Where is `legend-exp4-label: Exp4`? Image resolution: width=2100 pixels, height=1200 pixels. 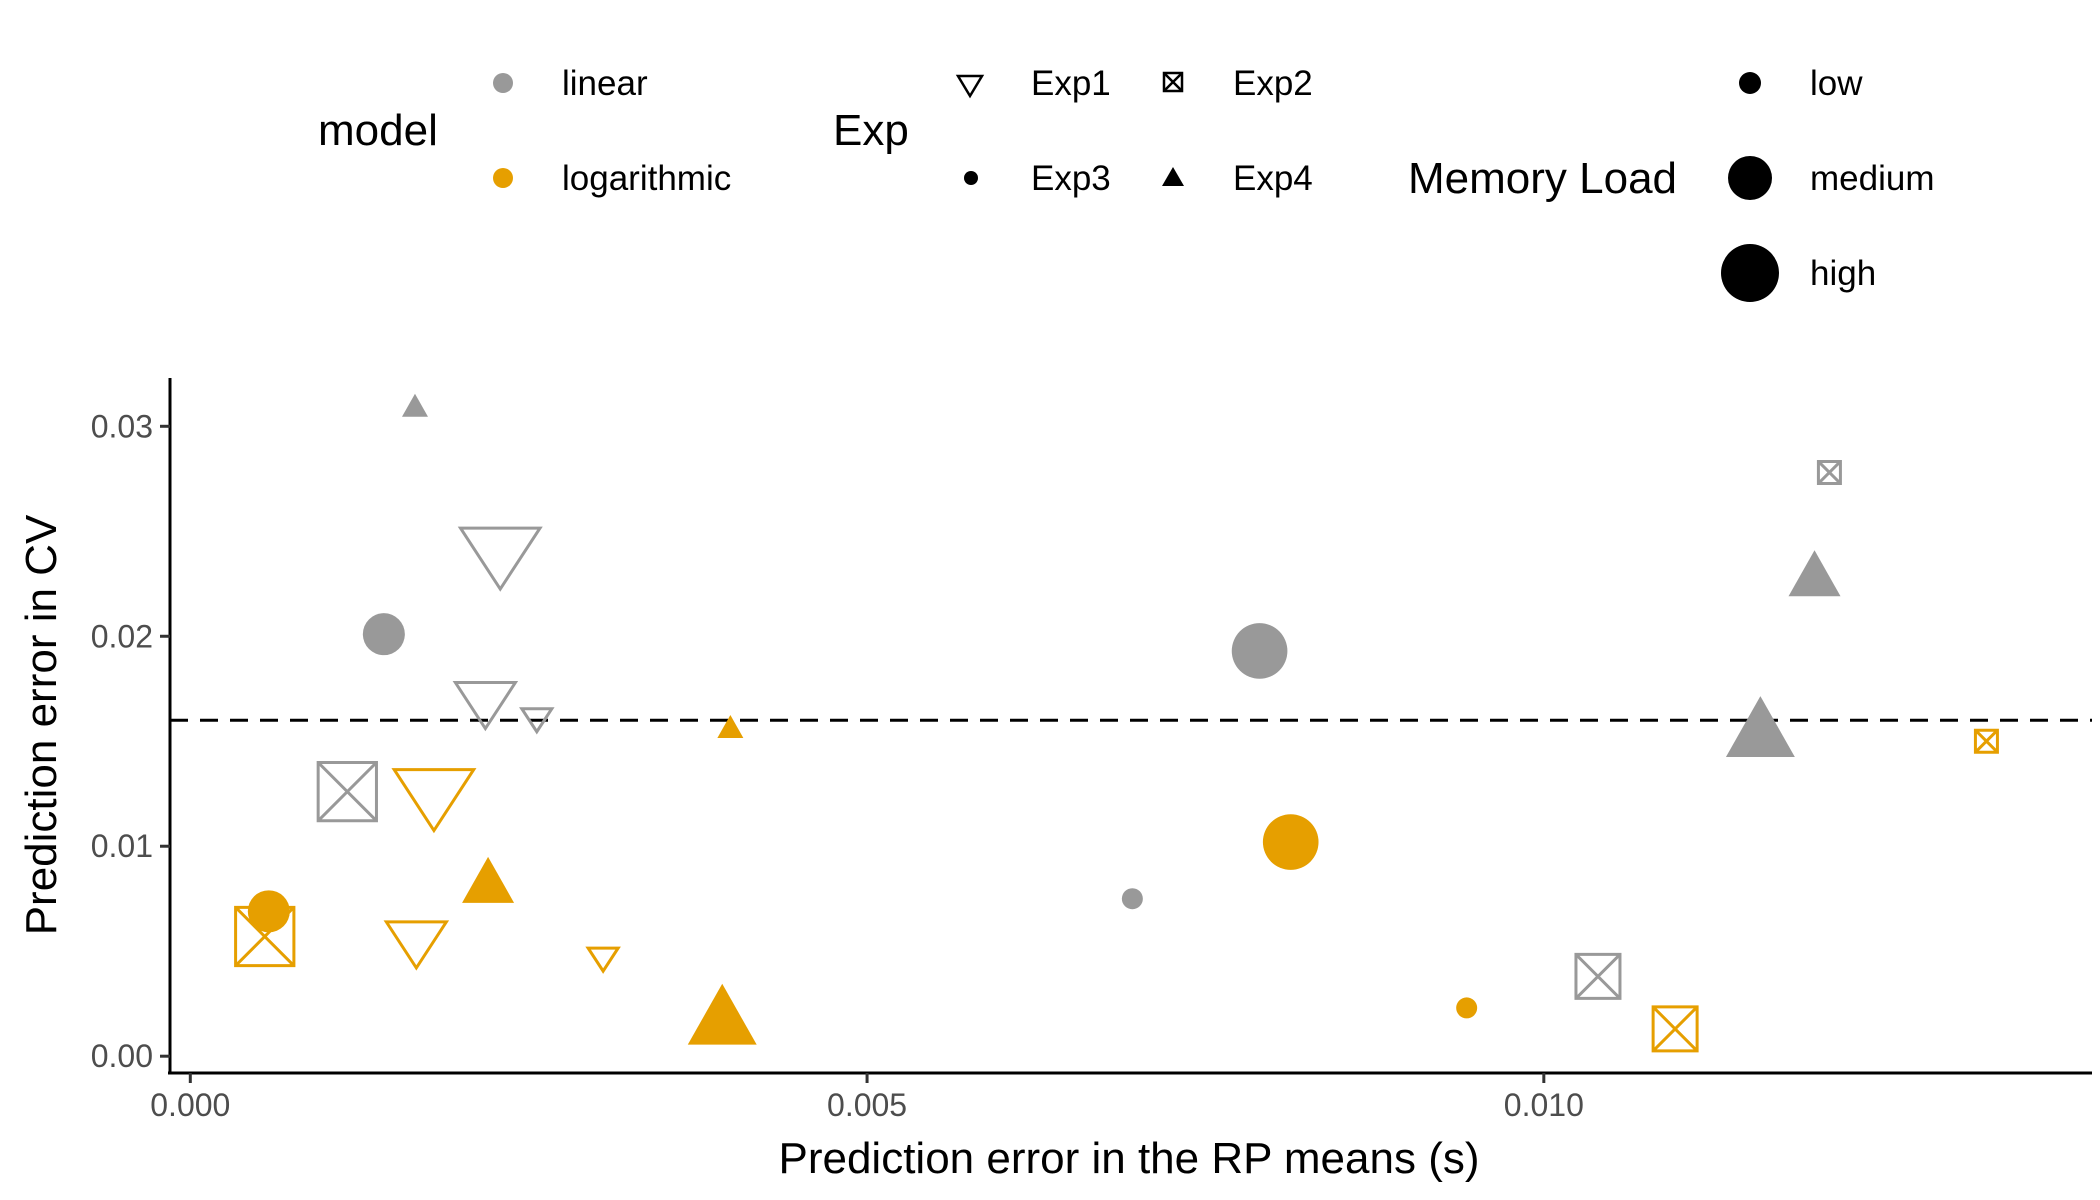 legend-exp4-label: Exp4 is located at coordinates (1273, 178).